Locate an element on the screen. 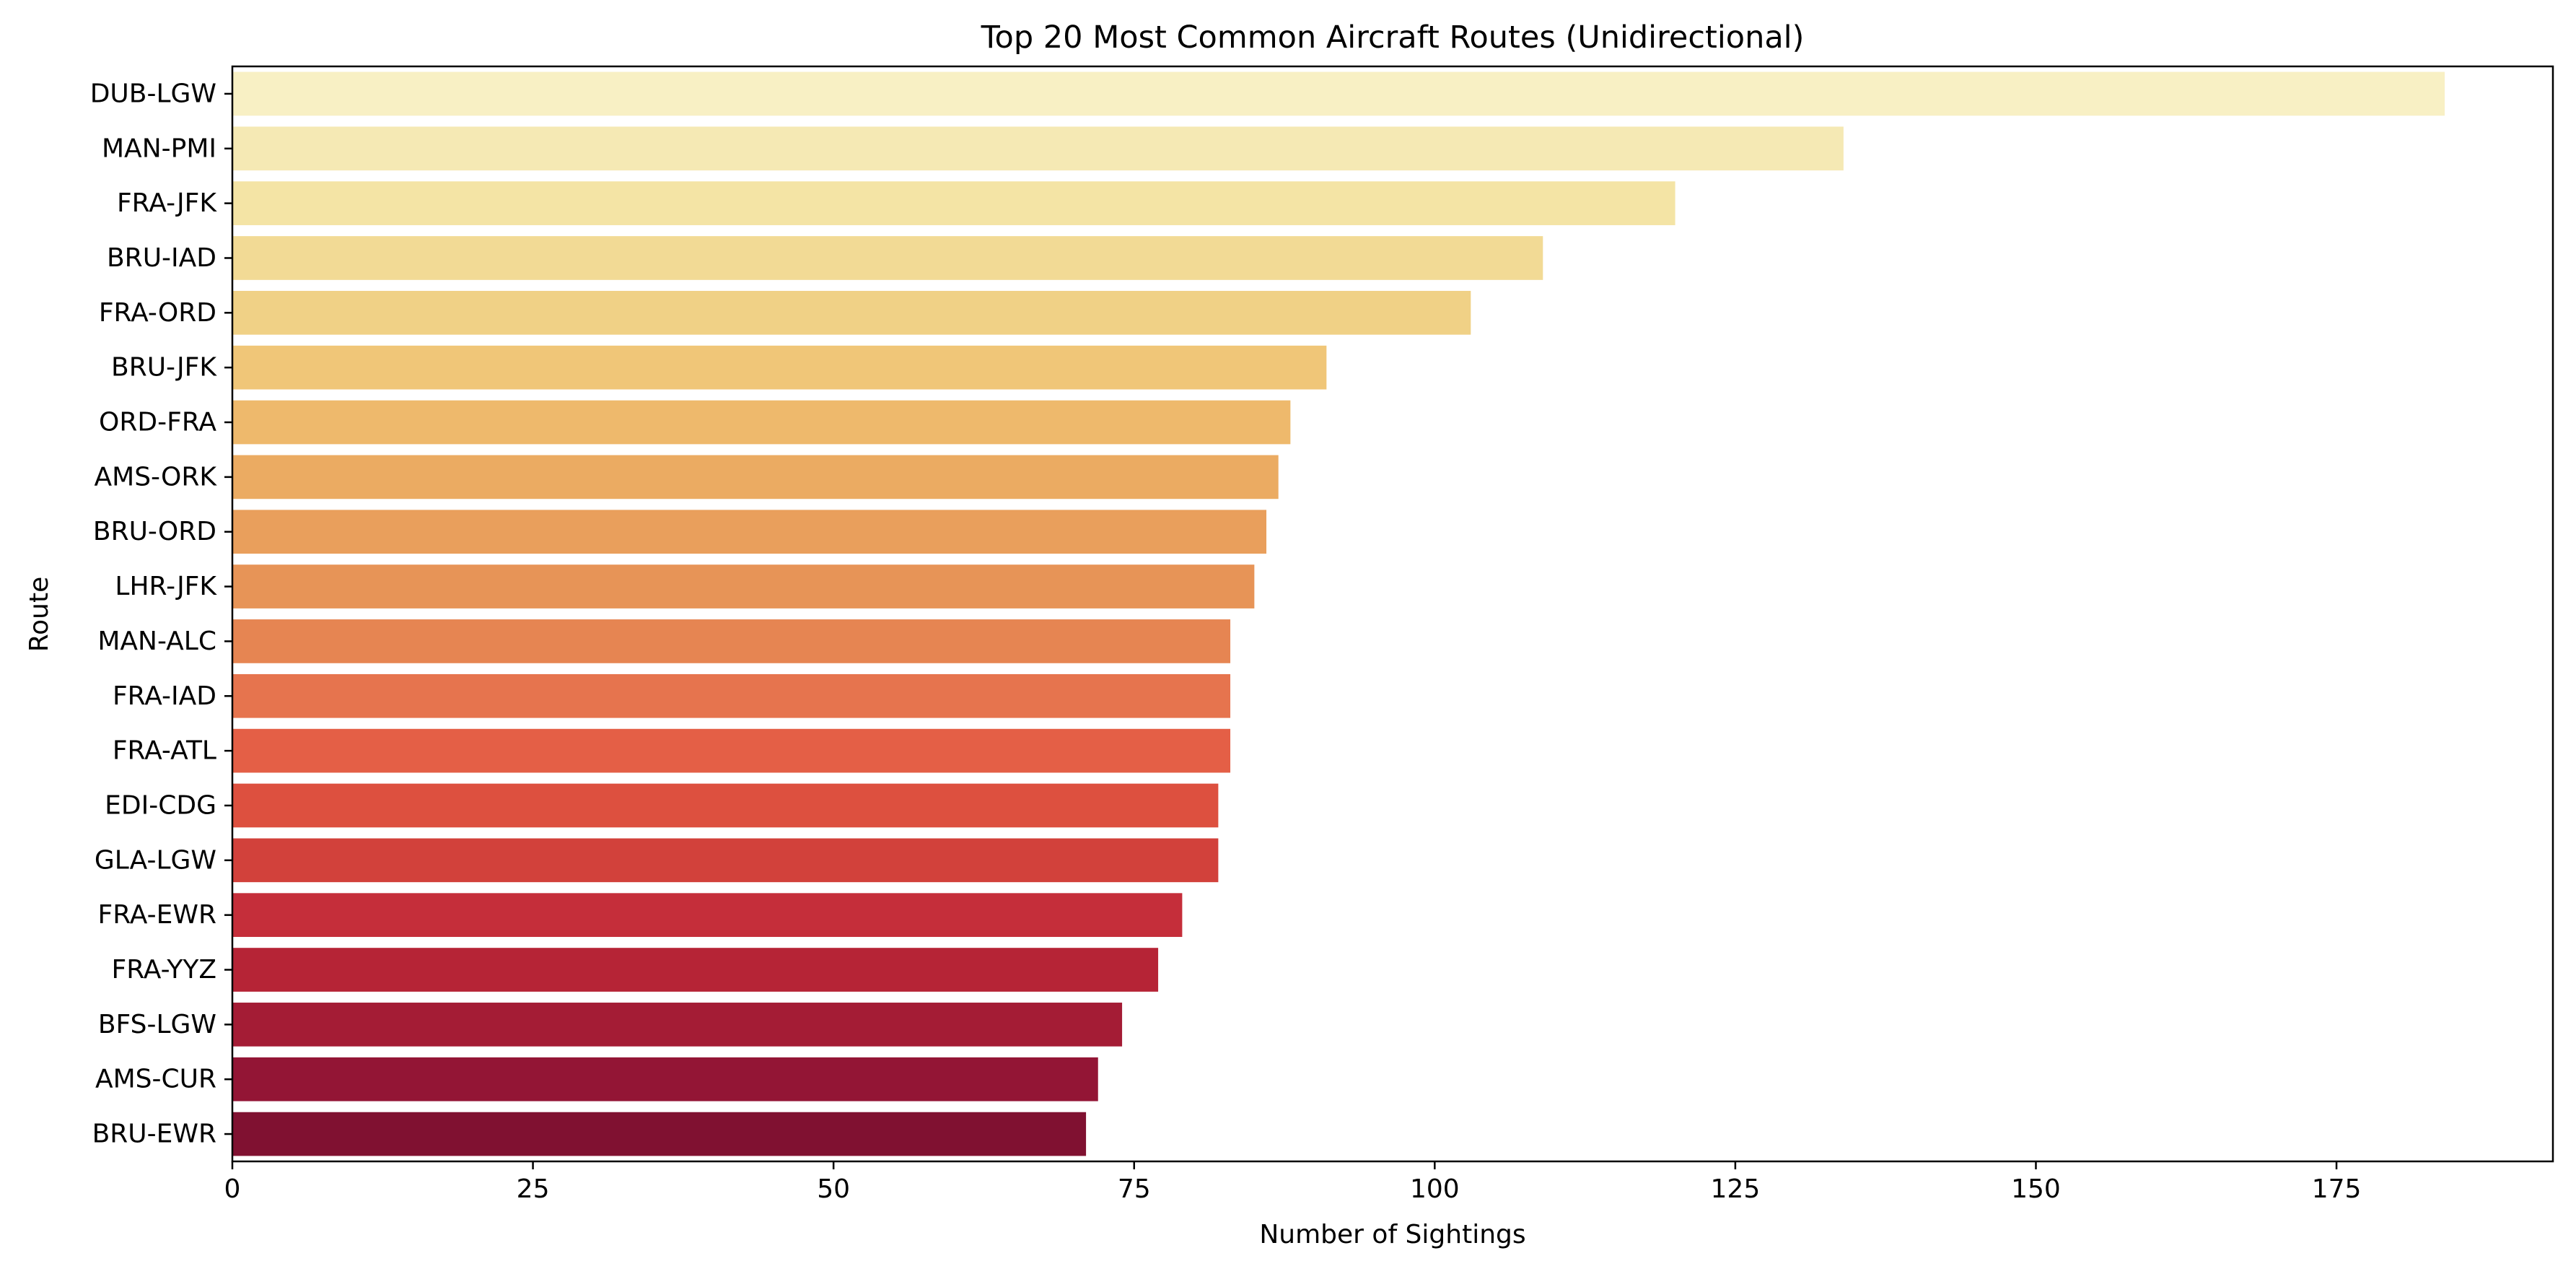  bar-ams-cur is located at coordinates (665, 1079).